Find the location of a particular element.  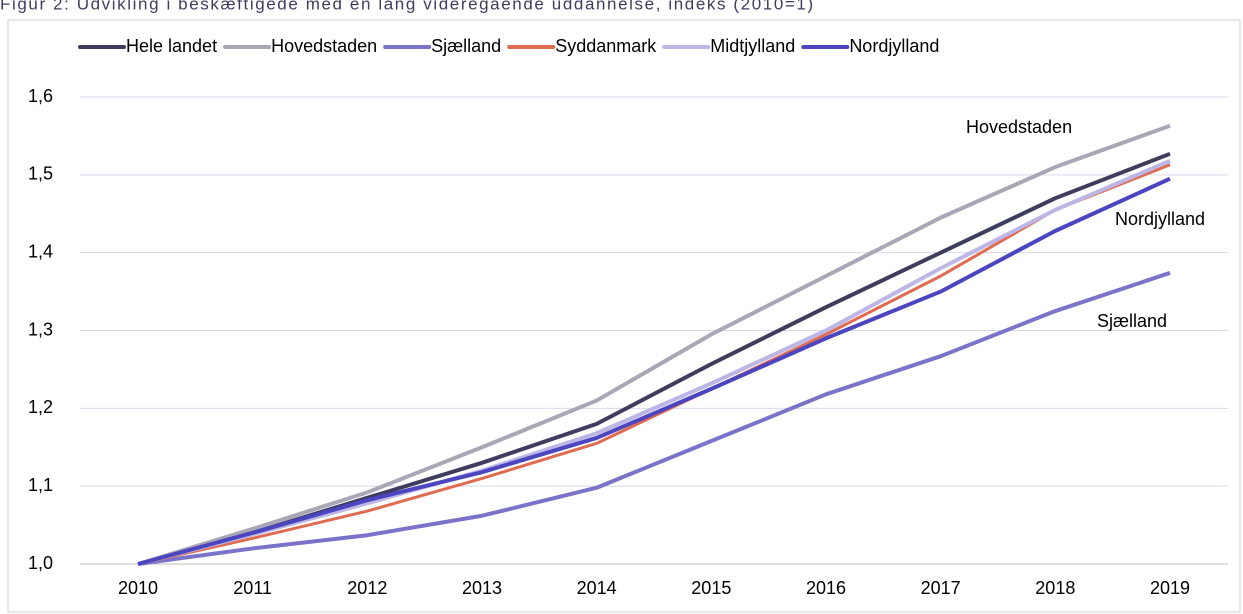

x-tick-label: 2010 is located at coordinates (138, 588).